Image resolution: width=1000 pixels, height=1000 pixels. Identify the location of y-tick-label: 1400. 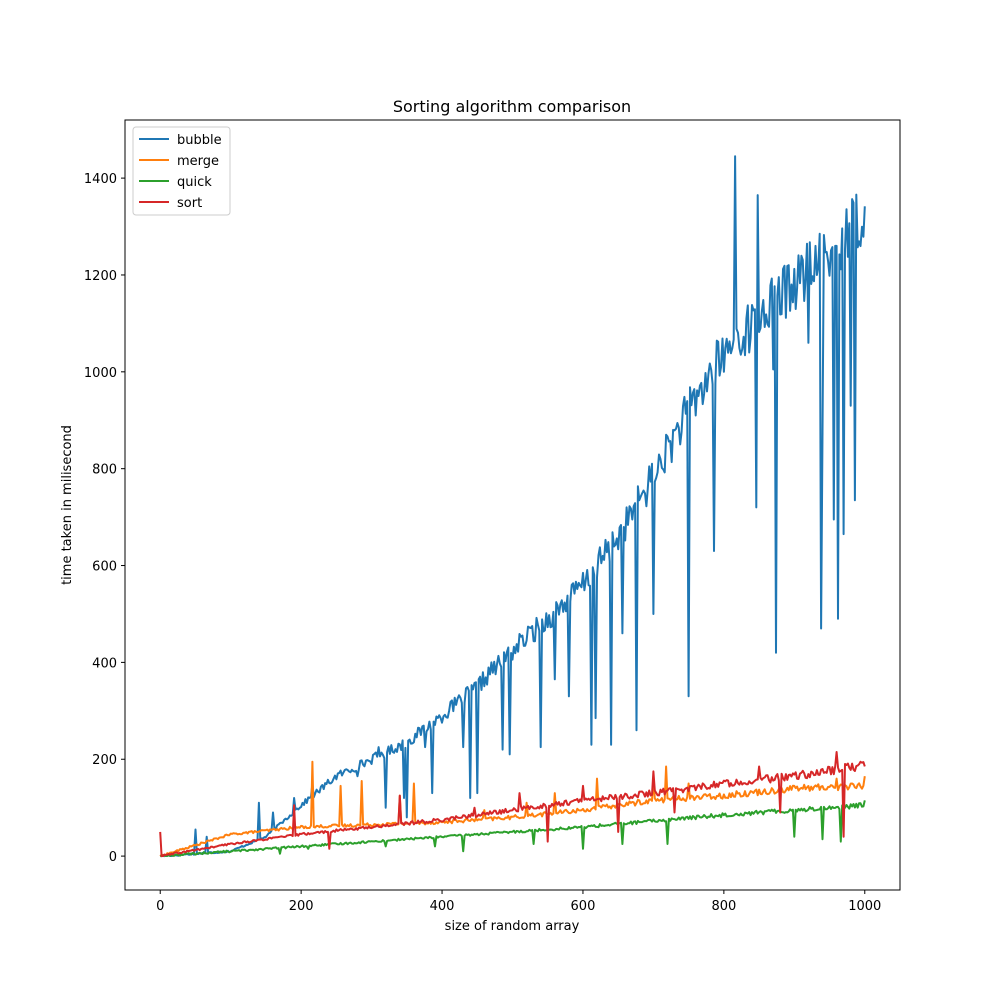
(100, 179).